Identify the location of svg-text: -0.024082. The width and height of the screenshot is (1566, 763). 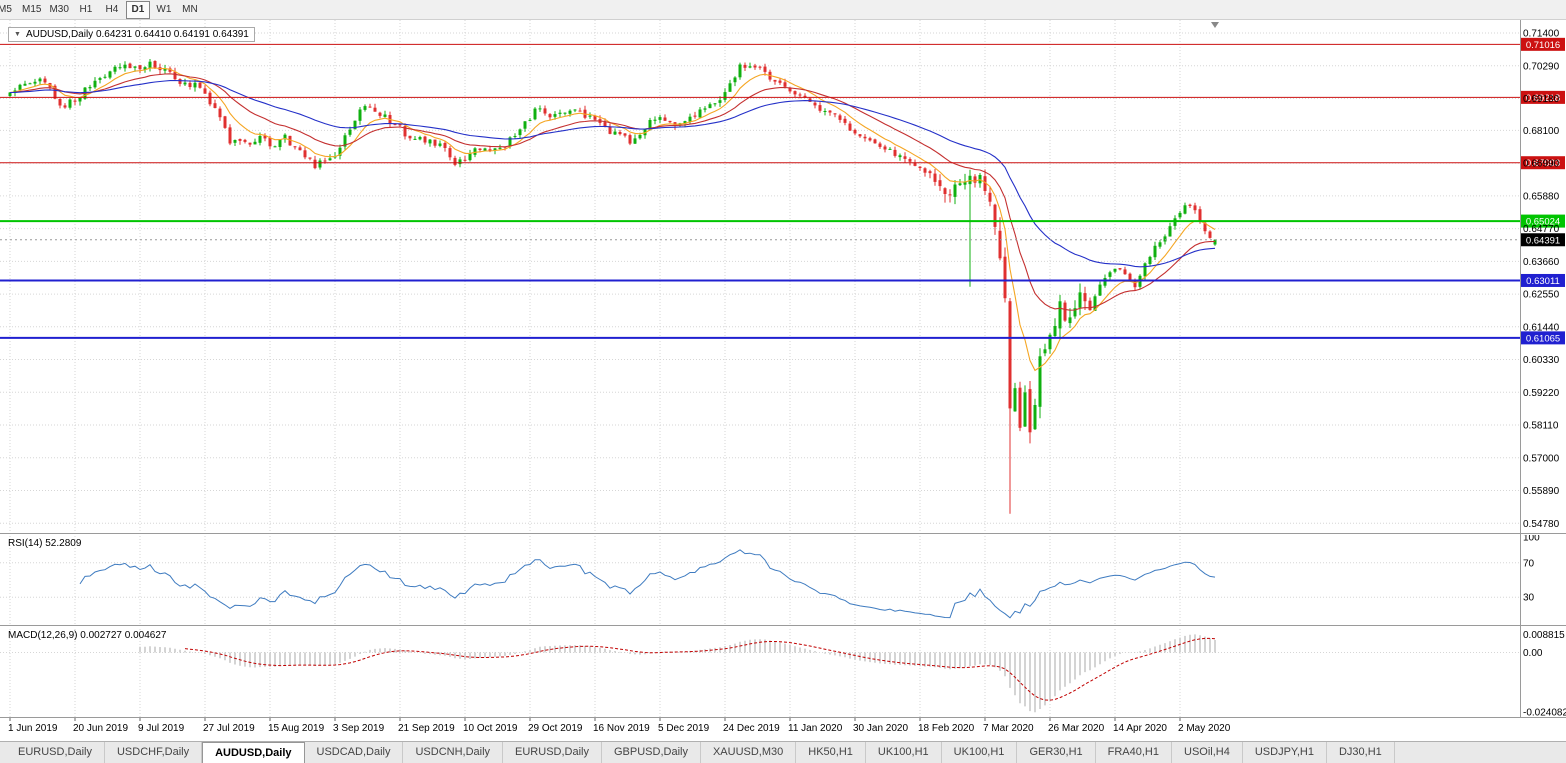
(1544, 713).